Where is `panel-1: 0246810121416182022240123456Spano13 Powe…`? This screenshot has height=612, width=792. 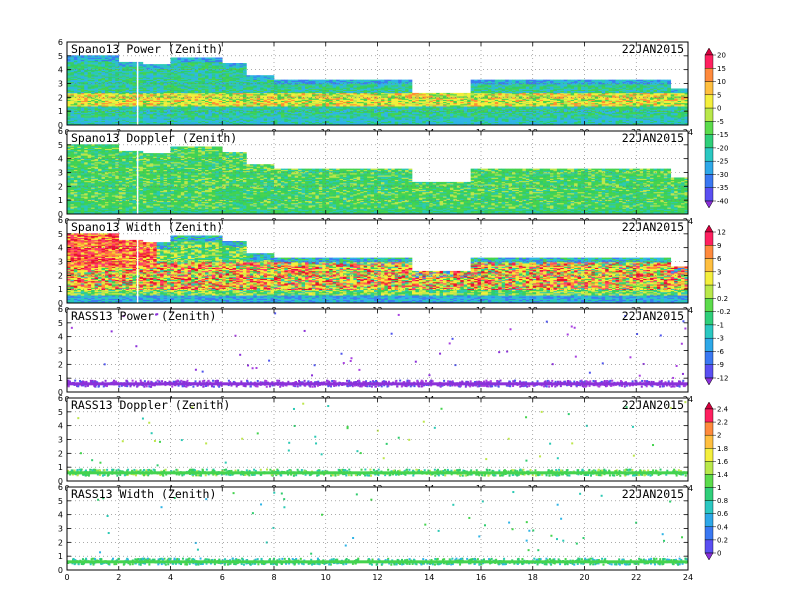
panel-1: 0246810121416182022240123456Spano13 Powe… is located at coordinates (375, 87).